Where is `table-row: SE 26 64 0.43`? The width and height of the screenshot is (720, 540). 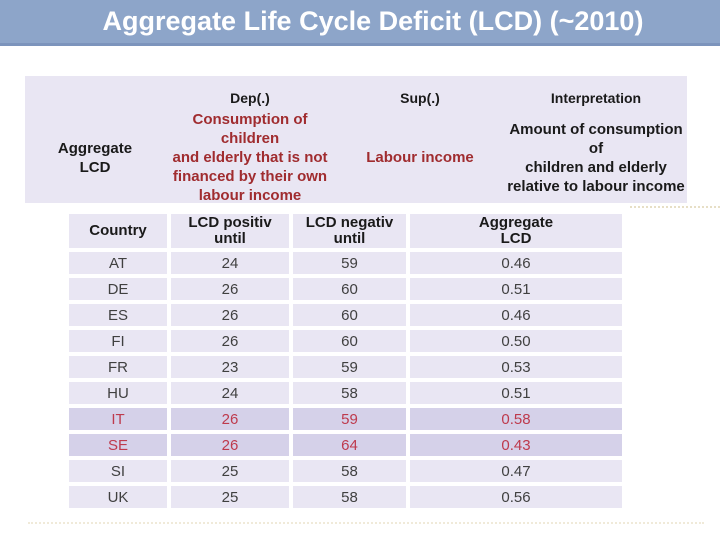
table-row: SE 26 64 0.43 is located at coordinates (345, 445).